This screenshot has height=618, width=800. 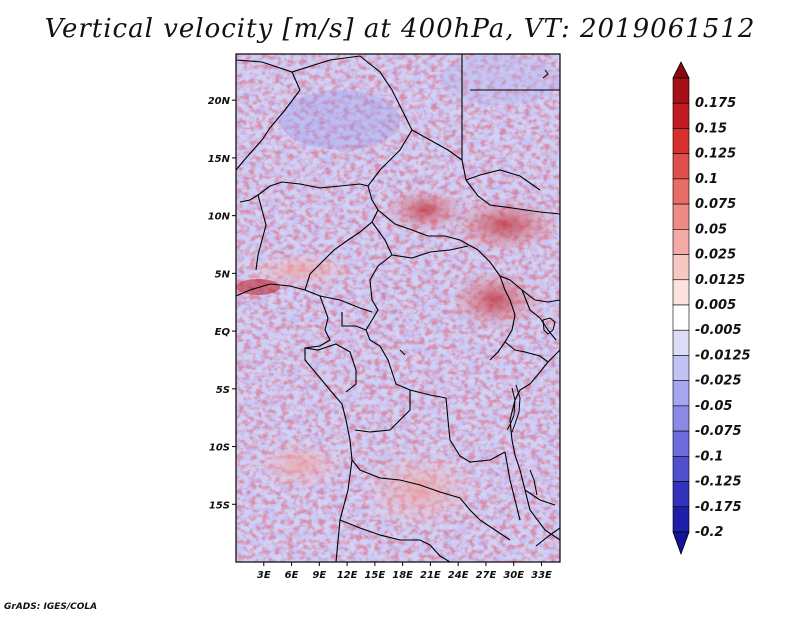 What do you see at coordinates (223, 274) in the screenshot?
I see `lat-tick-label: 5N` at bounding box center [223, 274].